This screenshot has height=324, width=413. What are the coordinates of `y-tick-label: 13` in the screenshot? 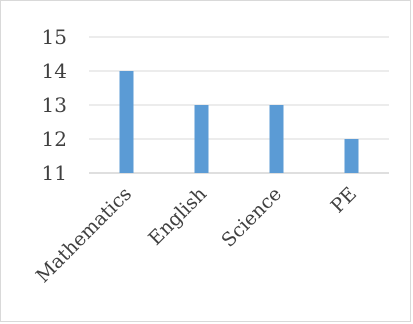 It's located at (54, 105).